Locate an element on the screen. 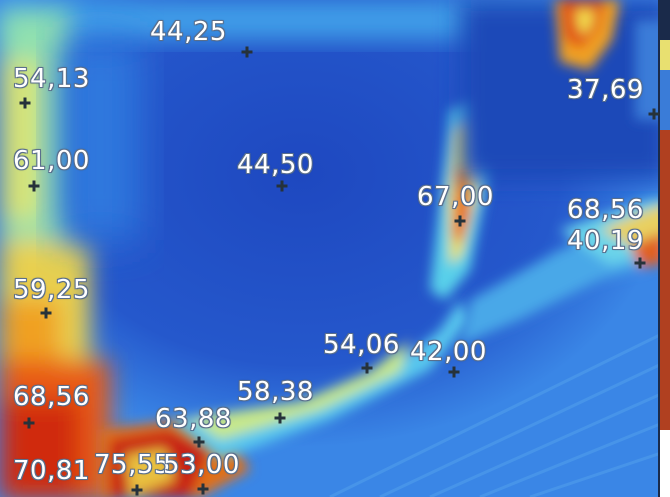 Image resolution: width=670 pixels, height=497 pixels. temperature-label: 67,00 is located at coordinates (455, 197).